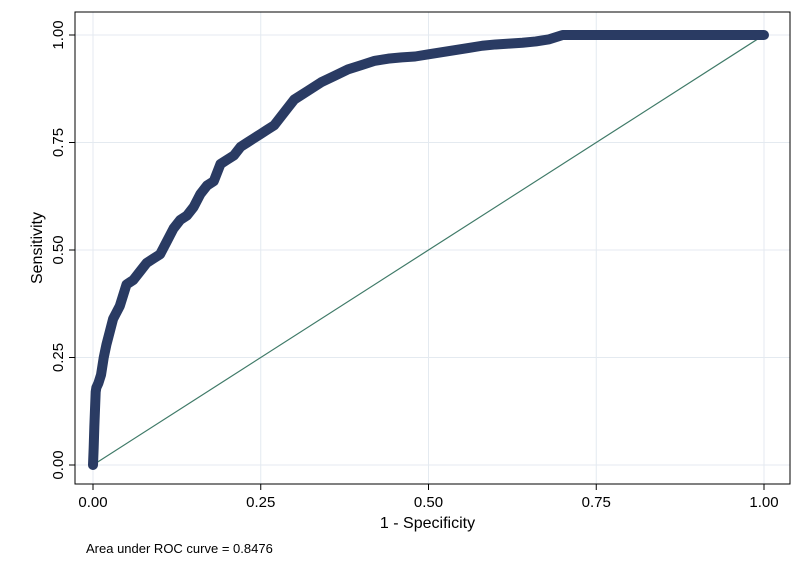 The width and height of the screenshot is (800, 584). I want to click on y-tick-label: 0.00, so click(58, 464).